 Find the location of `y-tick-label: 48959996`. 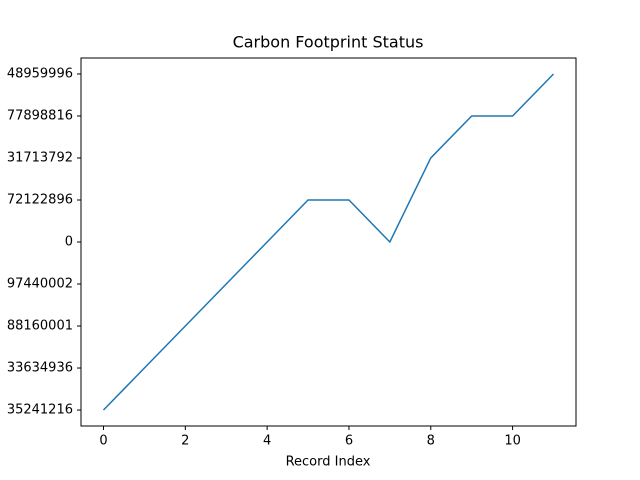

y-tick-label: 48959996 is located at coordinates (40, 73).